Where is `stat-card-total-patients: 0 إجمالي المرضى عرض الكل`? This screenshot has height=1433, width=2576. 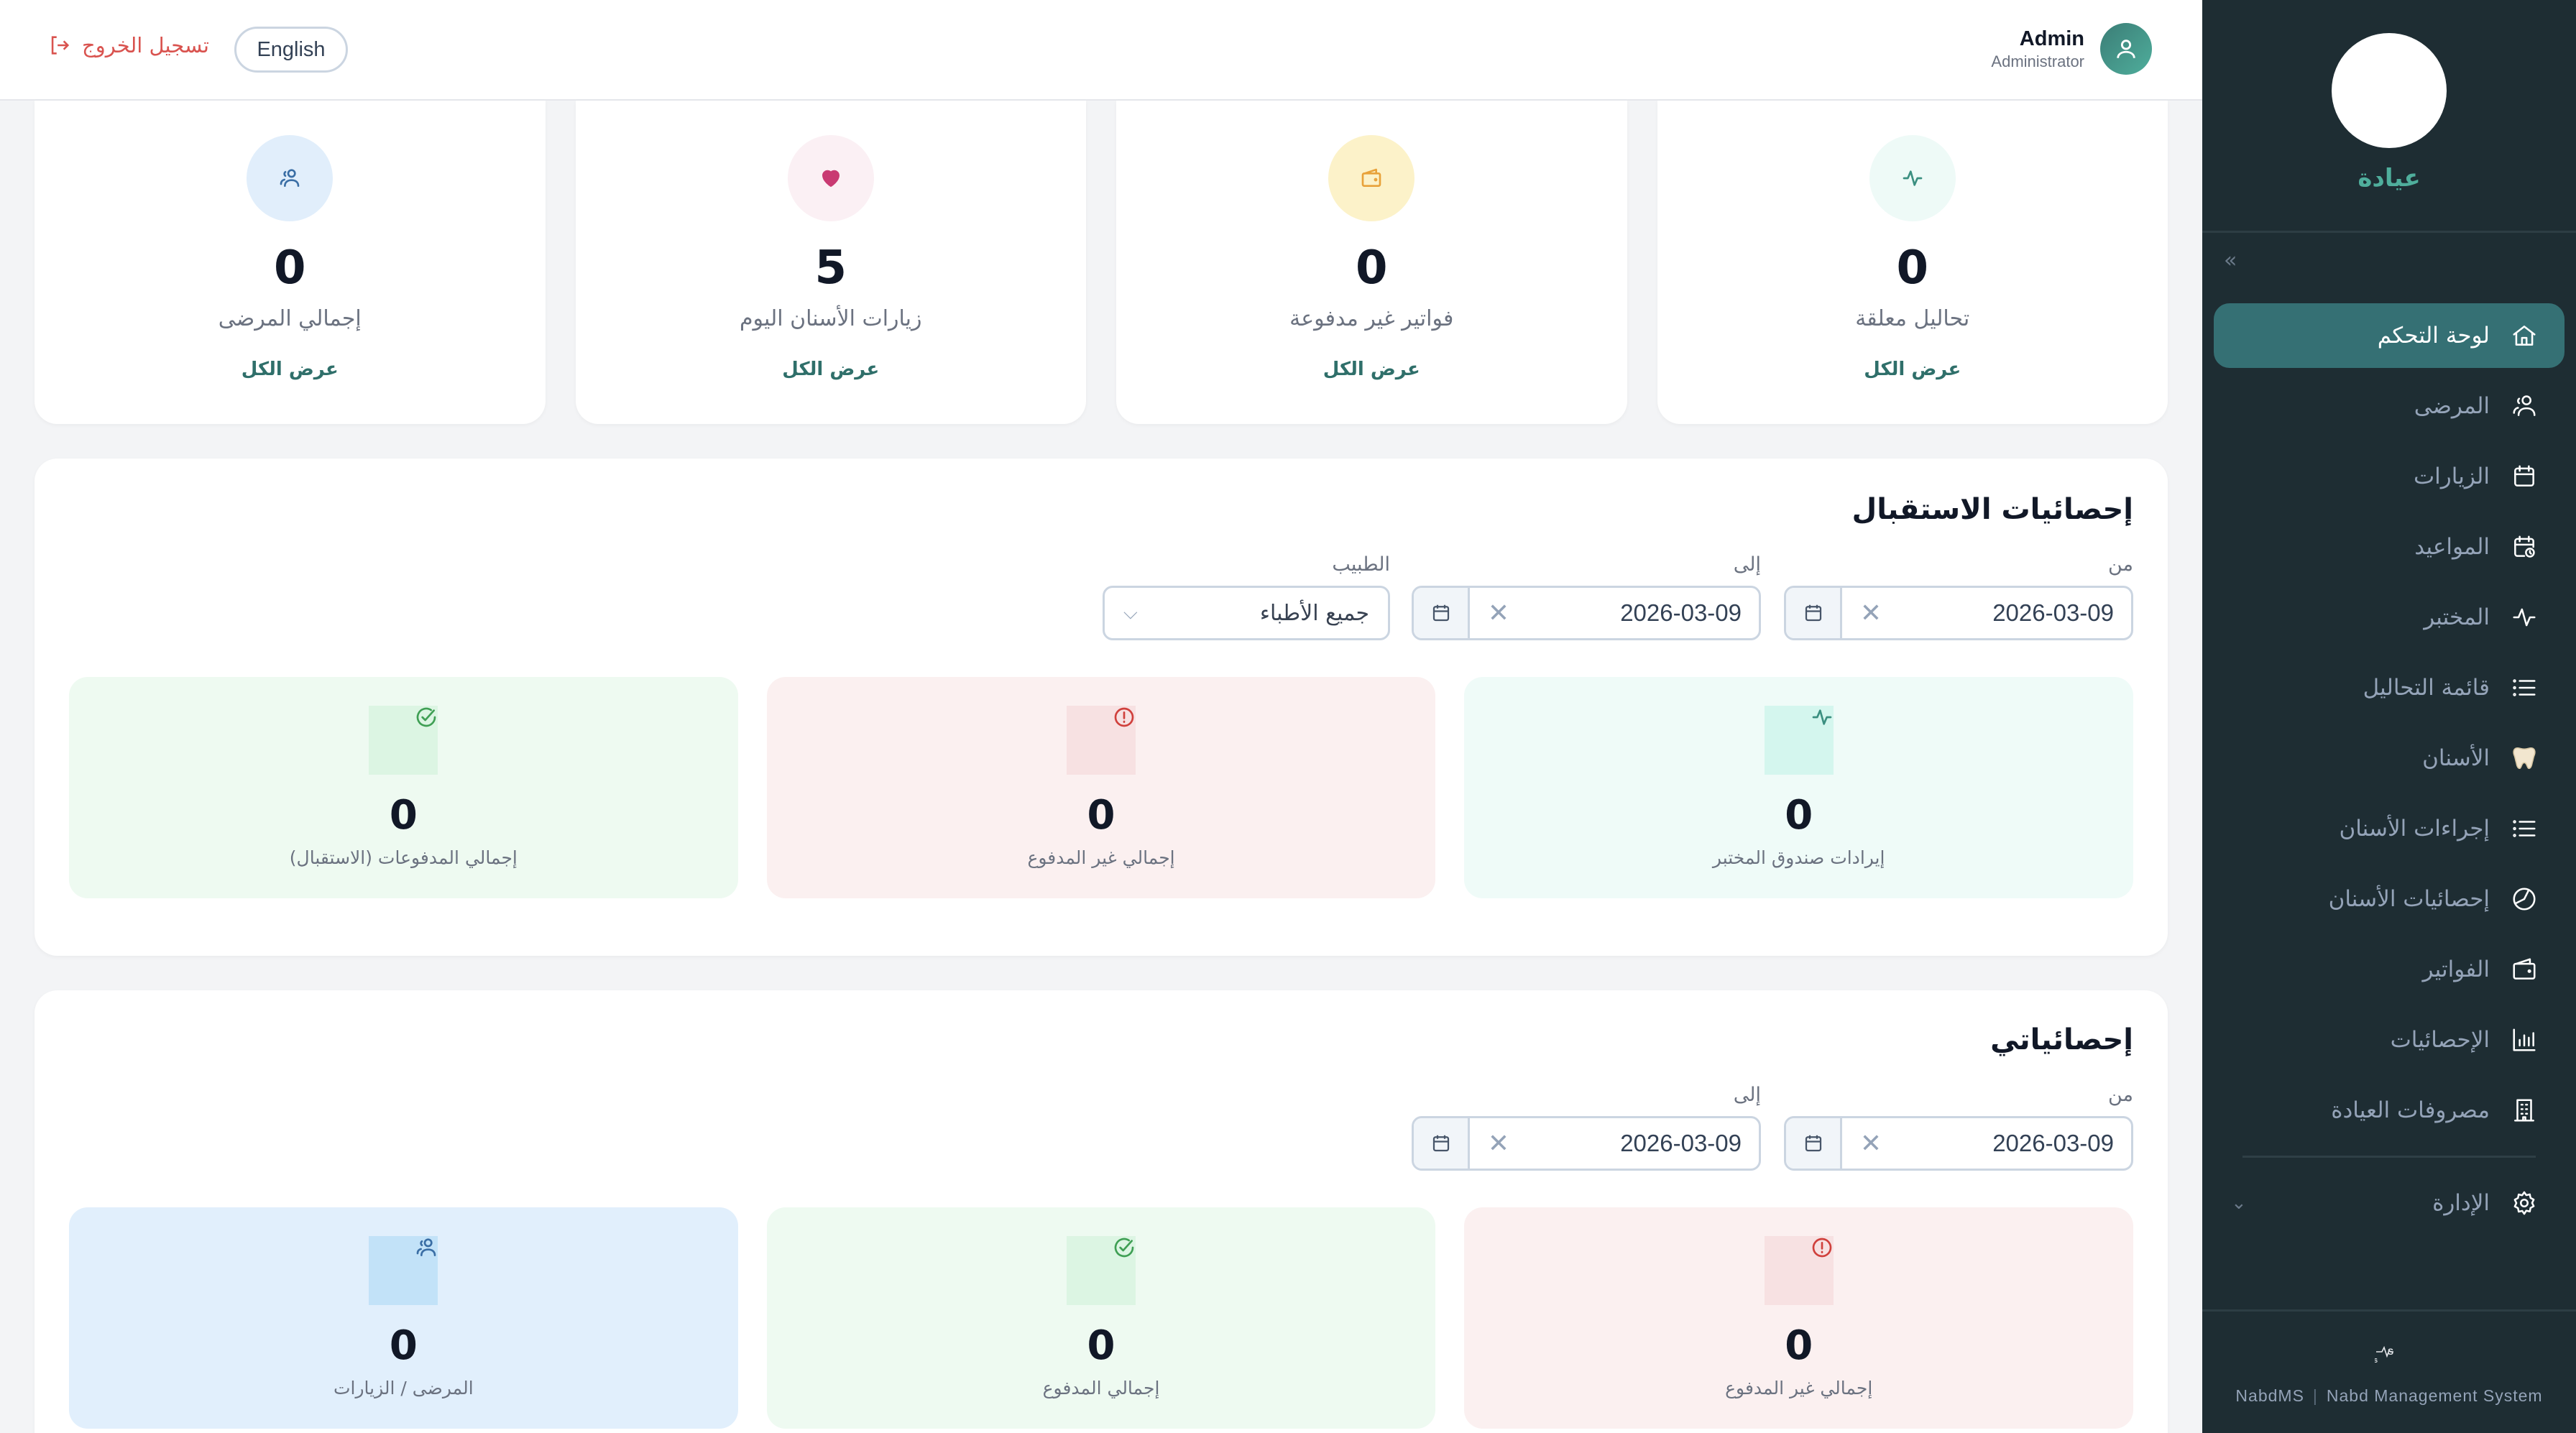 stat-card-total-patients: 0 إجمالي المرضى عرض الكل is located at coordinates (290, 262).